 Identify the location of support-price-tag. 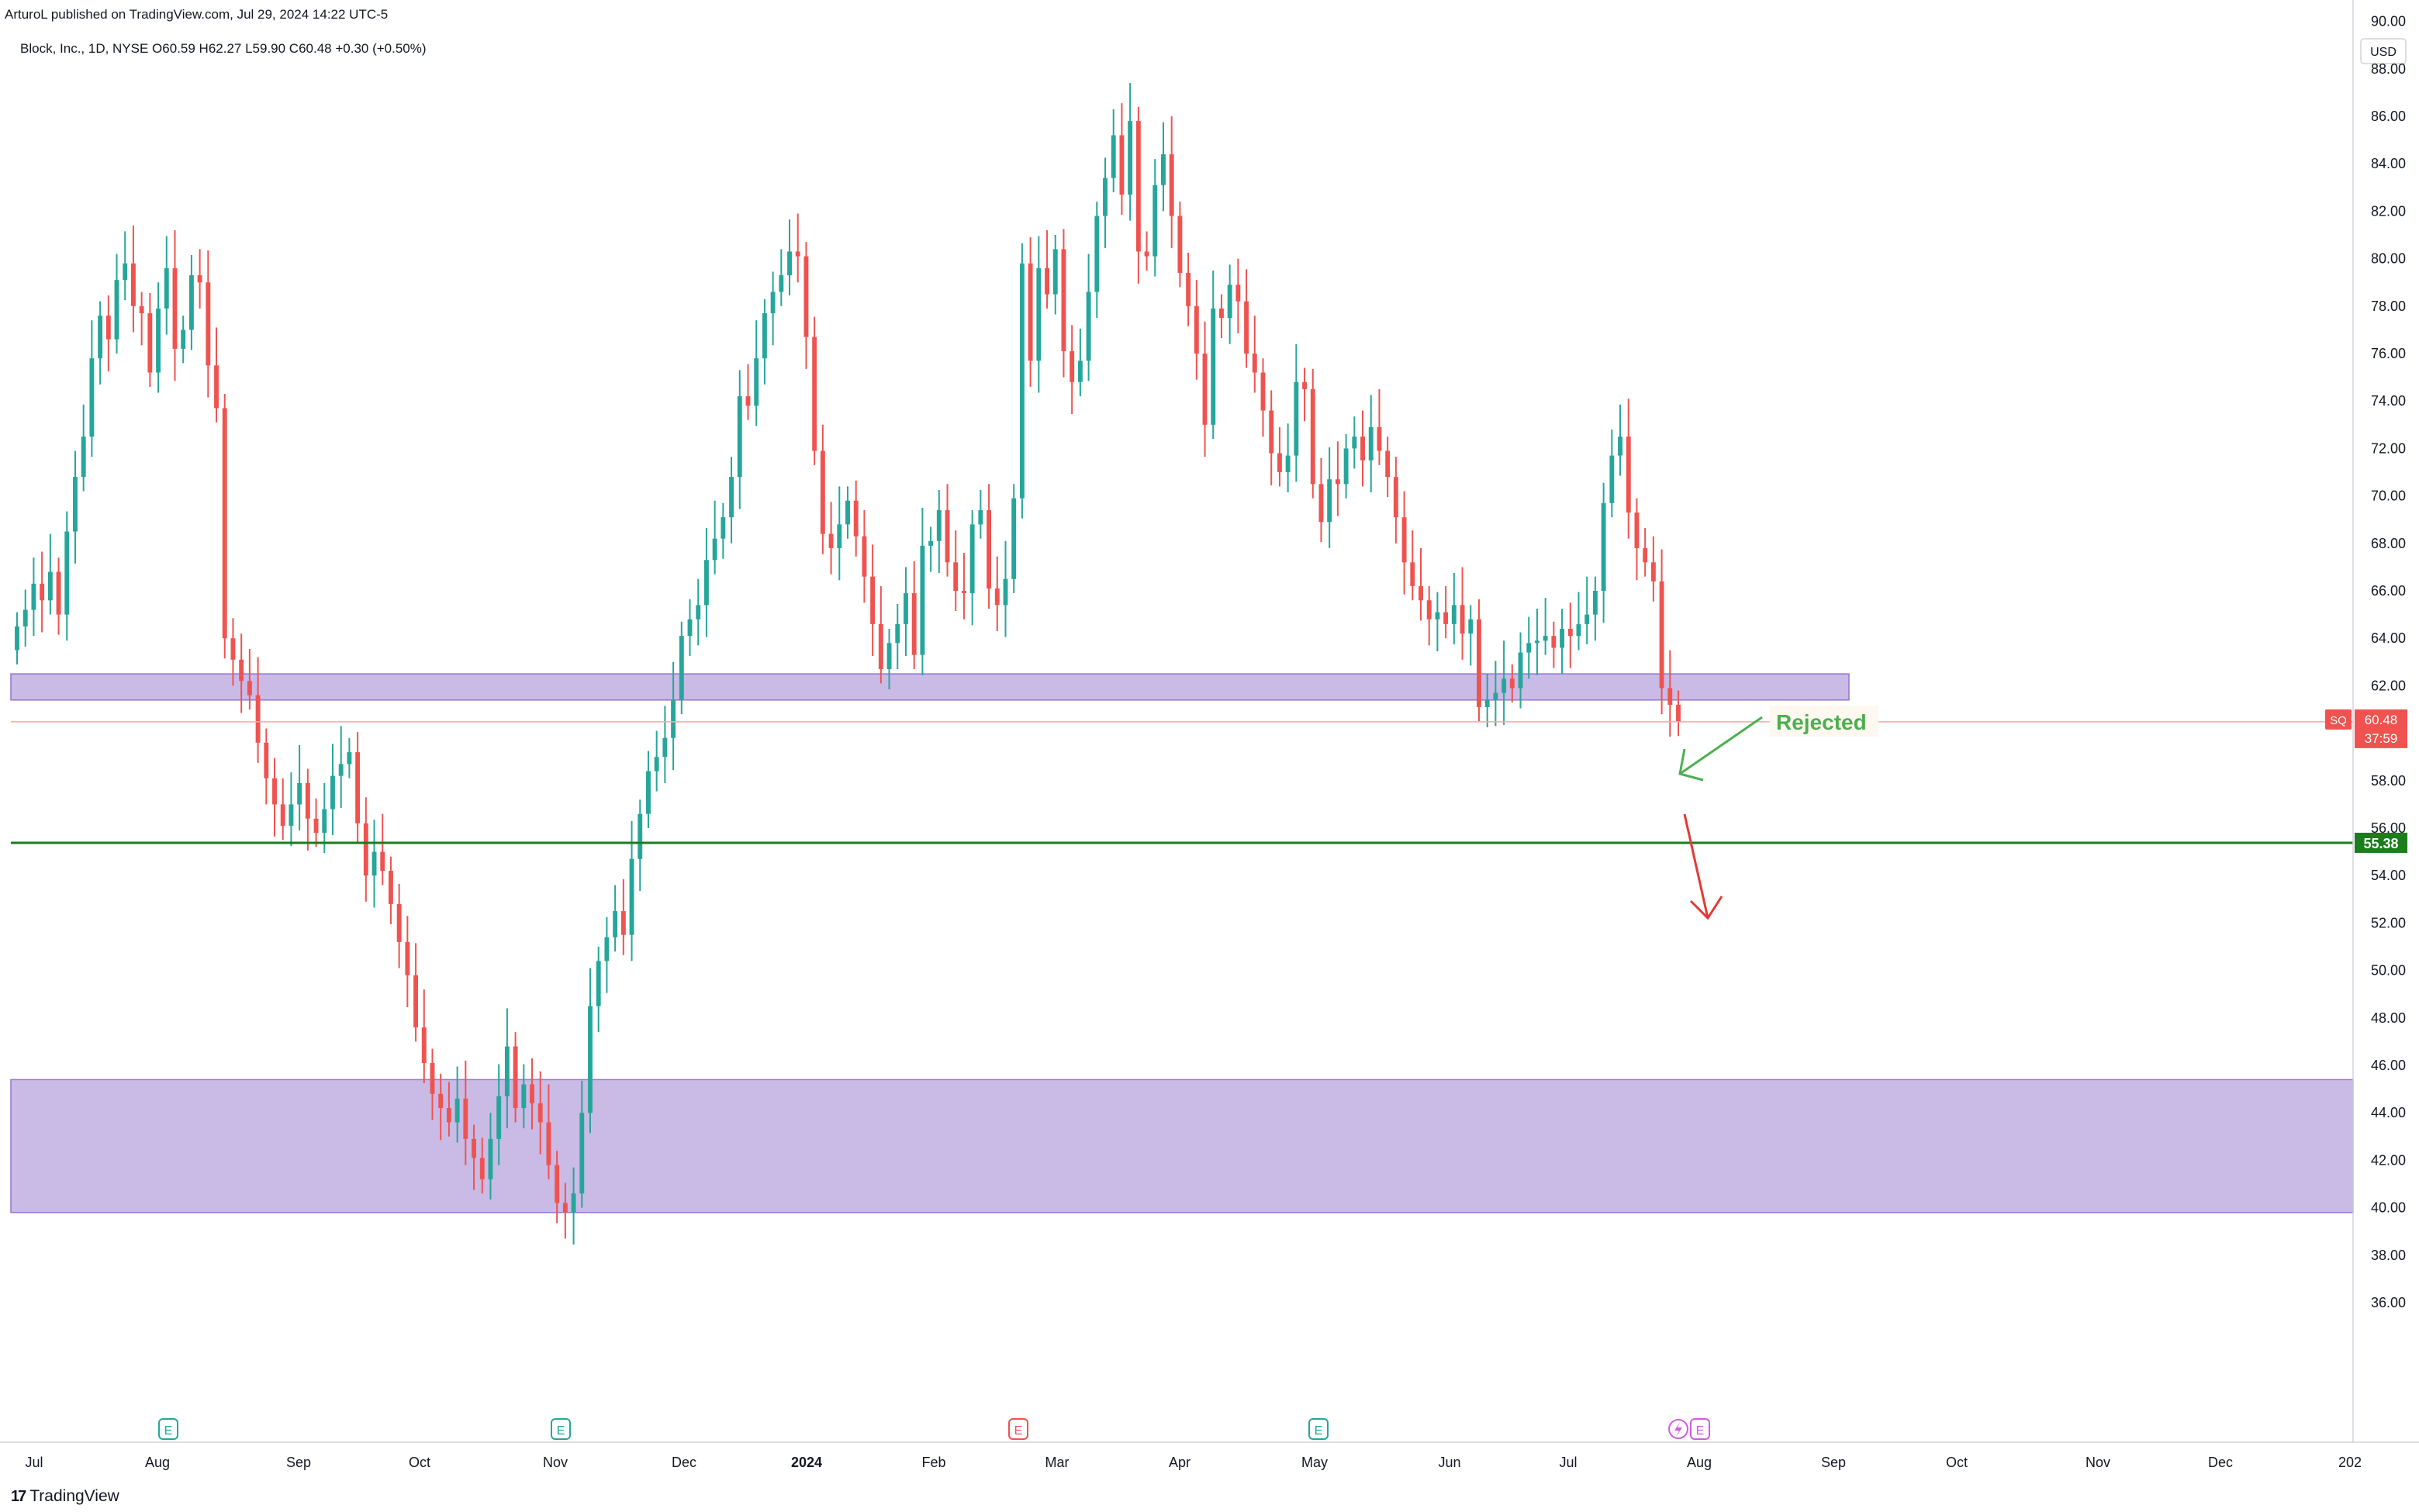
(2381, 842).